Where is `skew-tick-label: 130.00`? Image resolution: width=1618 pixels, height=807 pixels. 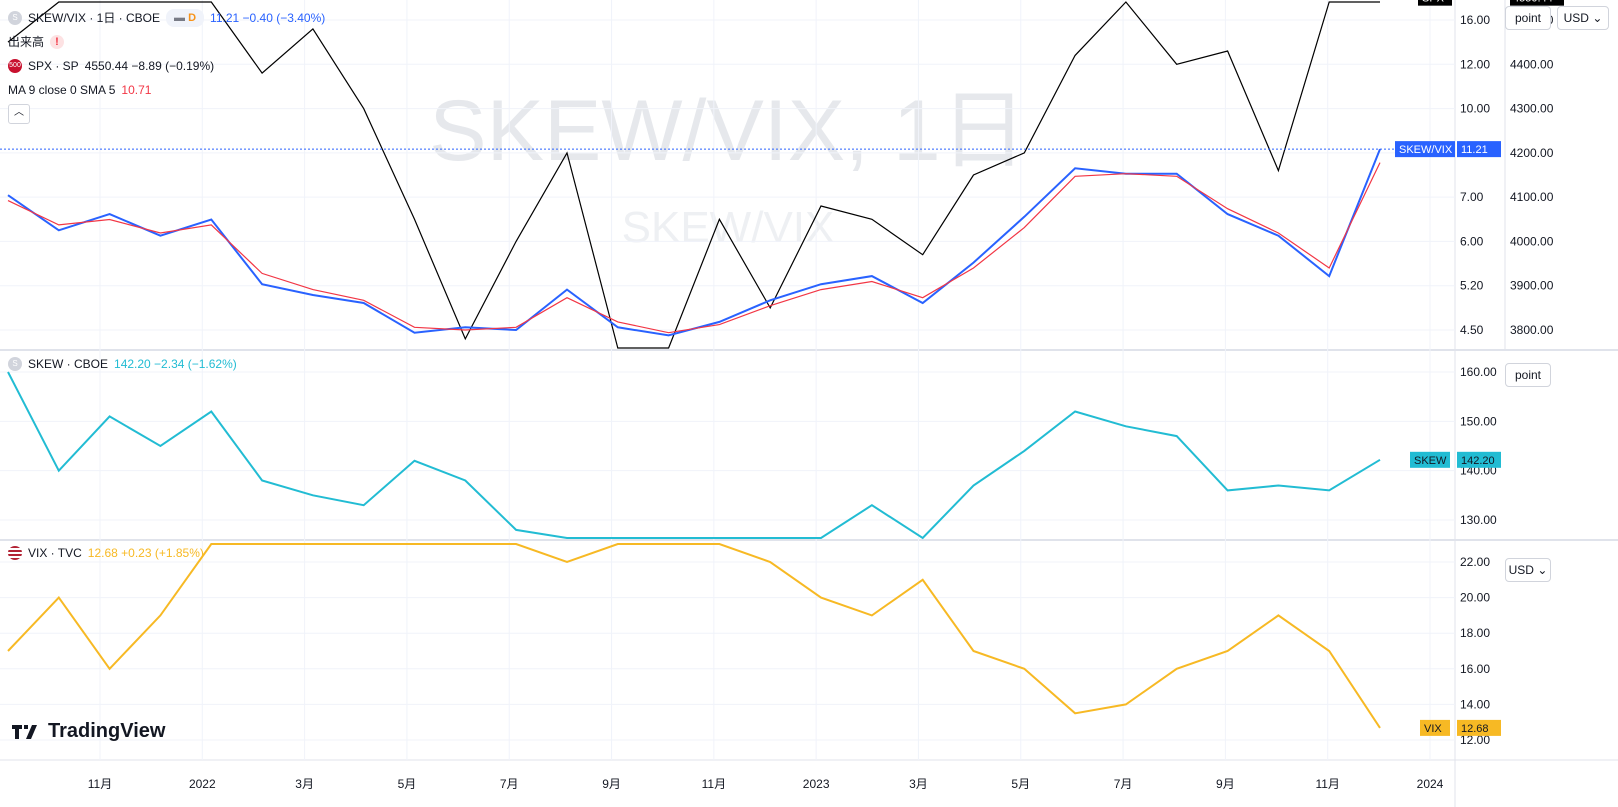
skew-tick-label: 130.00 is located at coordinates (1478, 520).